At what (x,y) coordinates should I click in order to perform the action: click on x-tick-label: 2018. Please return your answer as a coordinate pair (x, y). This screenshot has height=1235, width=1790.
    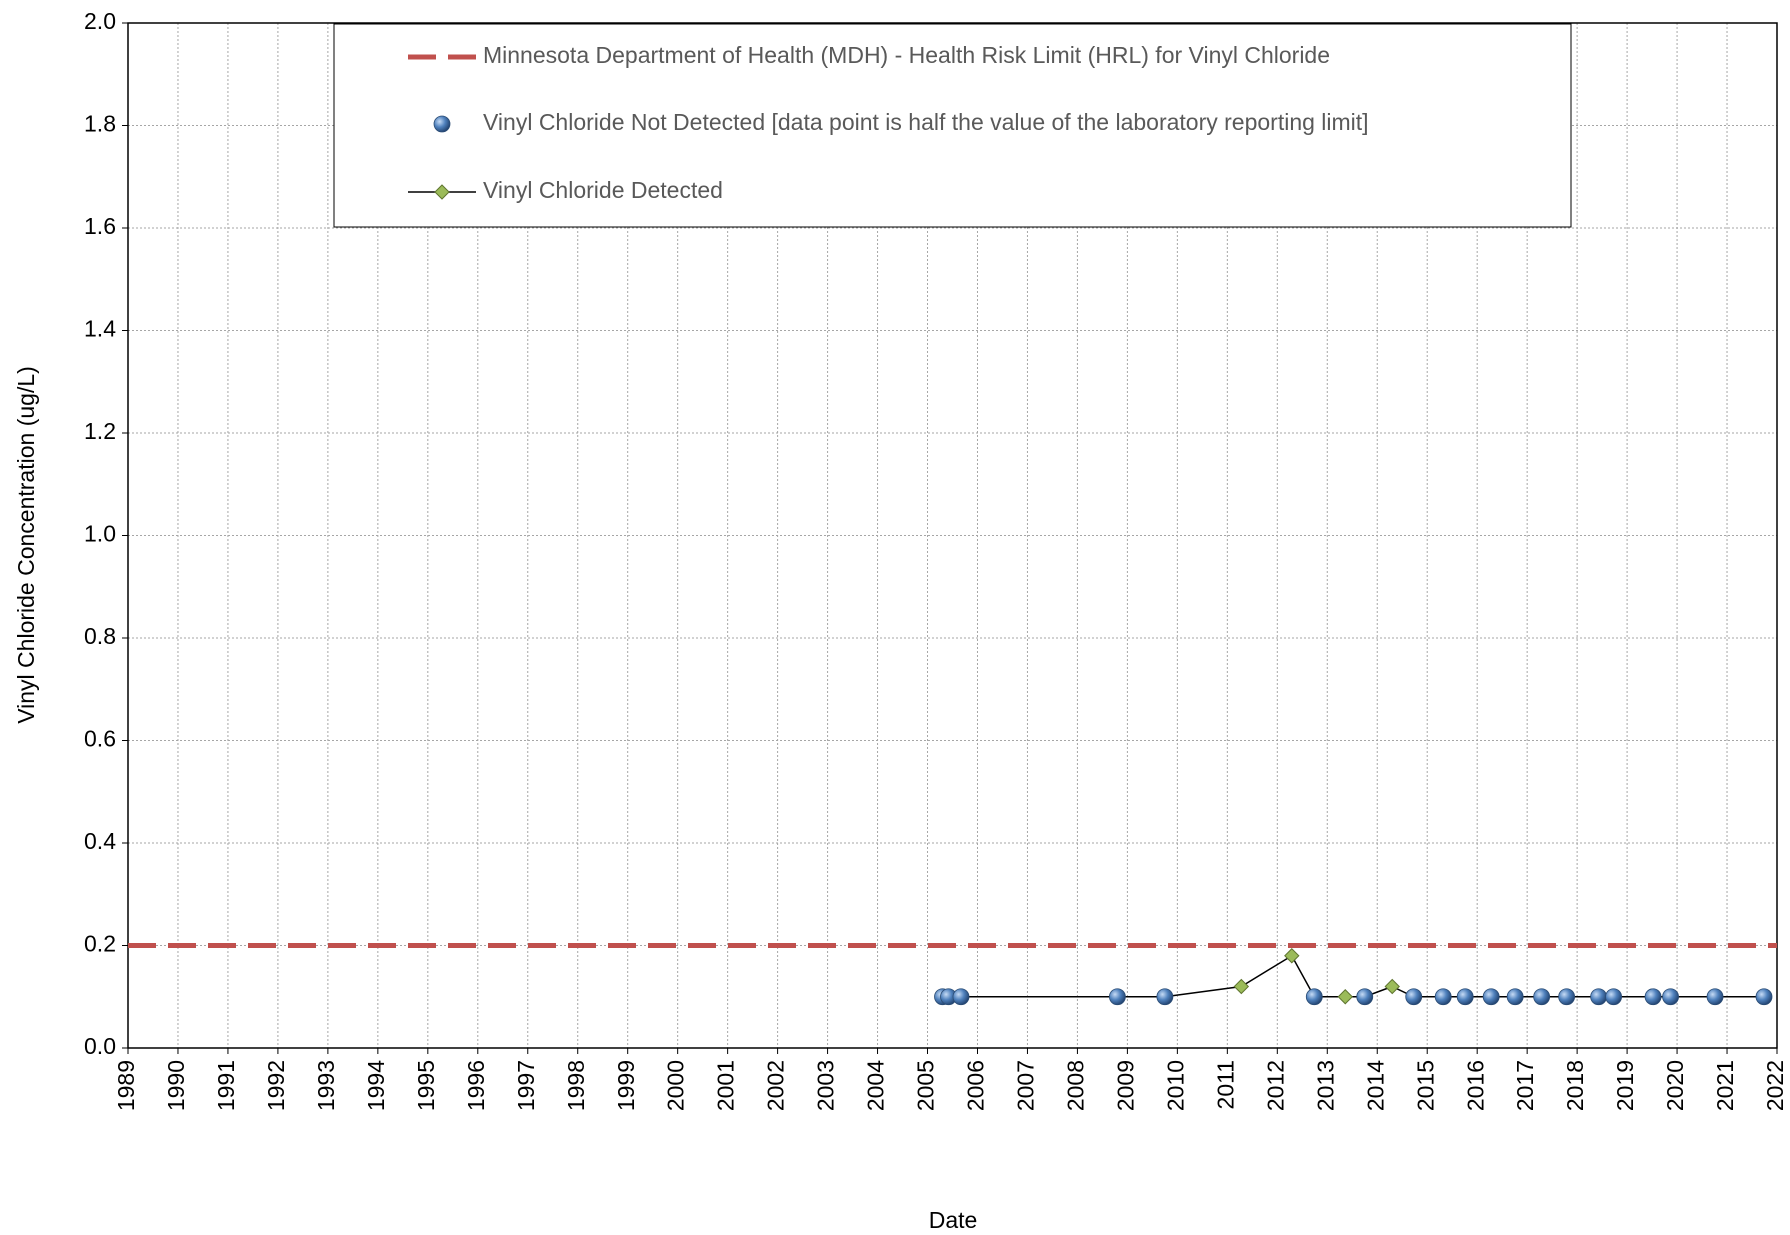
    Looking at the image, I should click on (1575, 1085).